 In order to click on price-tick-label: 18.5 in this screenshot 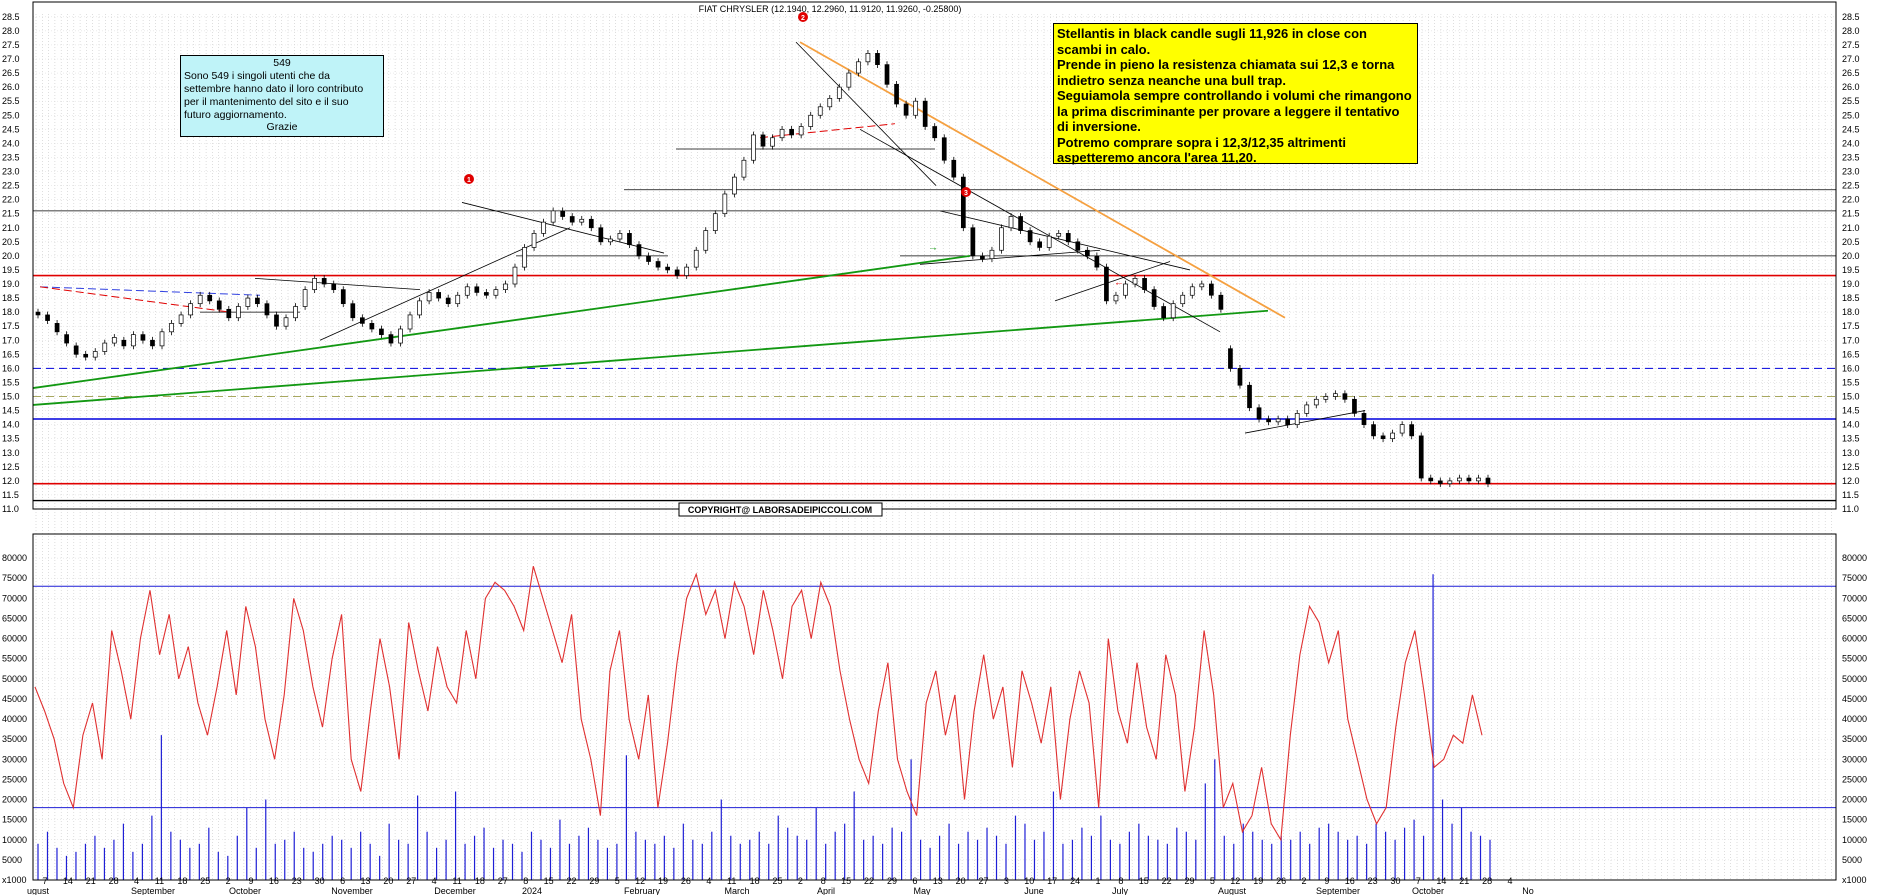, I will do `click(1851, 298)`.